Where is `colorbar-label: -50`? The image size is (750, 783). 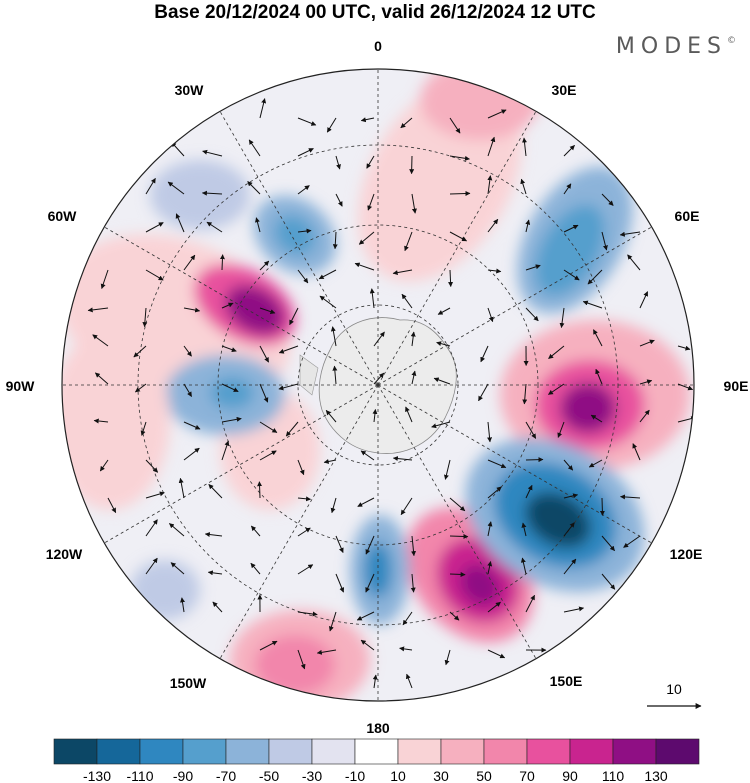
colorbar-label: -50 is located at coordinates (269, 775).